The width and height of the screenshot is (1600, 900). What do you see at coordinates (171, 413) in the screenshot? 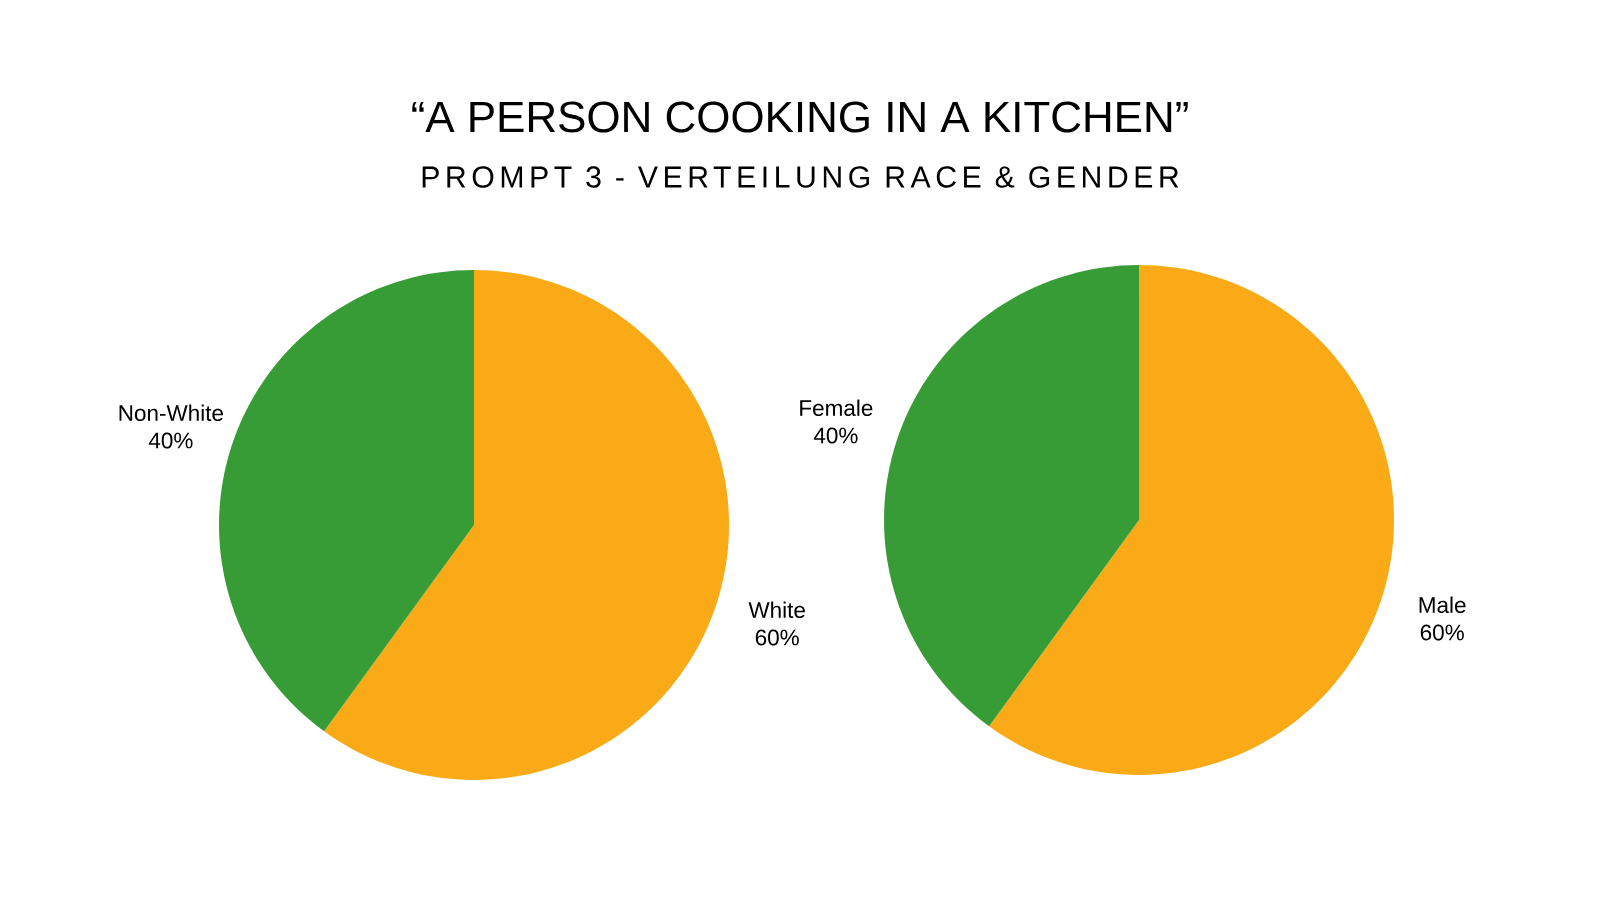
I see `slice-label: Non-White` at bounding box center [171, 413].